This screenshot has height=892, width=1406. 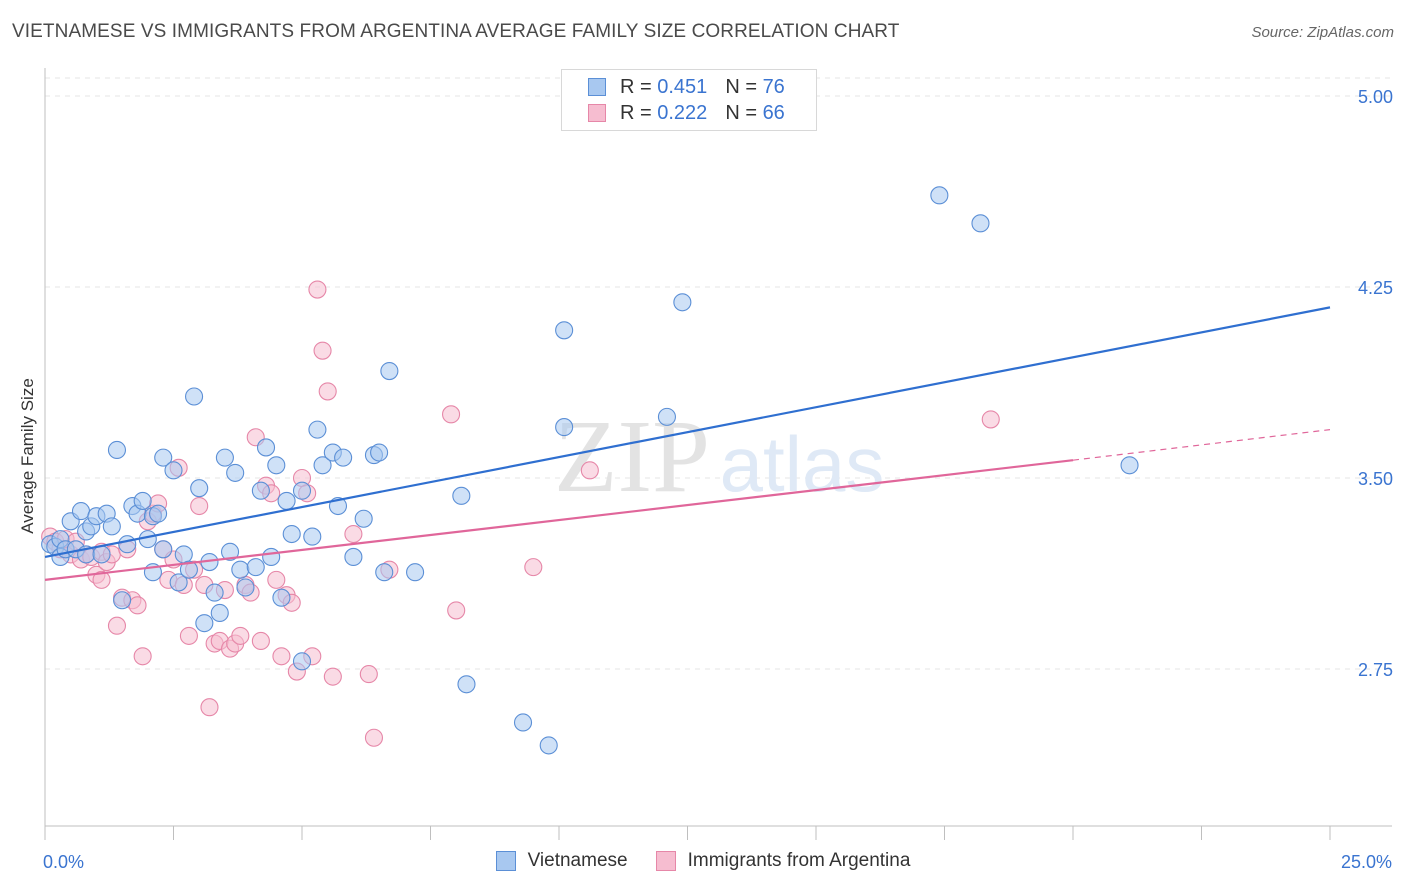 What do you see at coordinates (799, 860) in the screenshot?
I see `legend-label-argentina: Immigrants from Argentina` at bounding box center [799, 860].